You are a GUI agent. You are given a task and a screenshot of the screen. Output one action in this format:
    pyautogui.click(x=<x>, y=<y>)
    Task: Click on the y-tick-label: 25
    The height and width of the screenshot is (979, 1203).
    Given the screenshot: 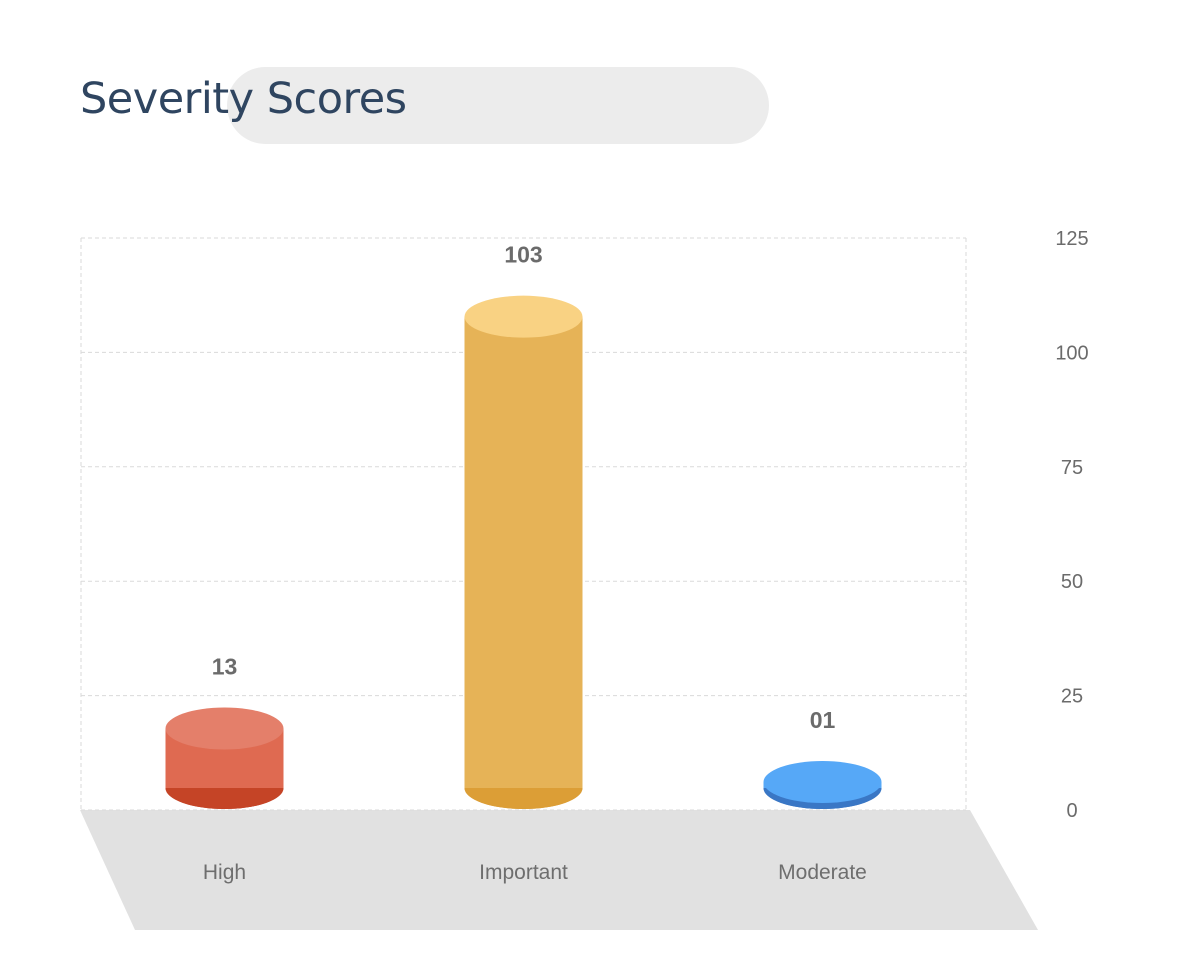 What is the action you would take?
    pyautogui.click(x=1072, y=697)
    